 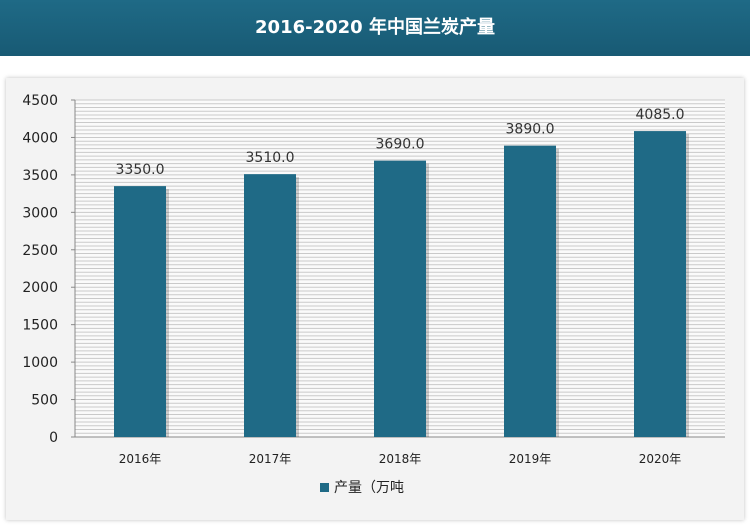 I want to click on chart-title: 2016-2020 年中国兰炭产量, so click(x=375, y=27).